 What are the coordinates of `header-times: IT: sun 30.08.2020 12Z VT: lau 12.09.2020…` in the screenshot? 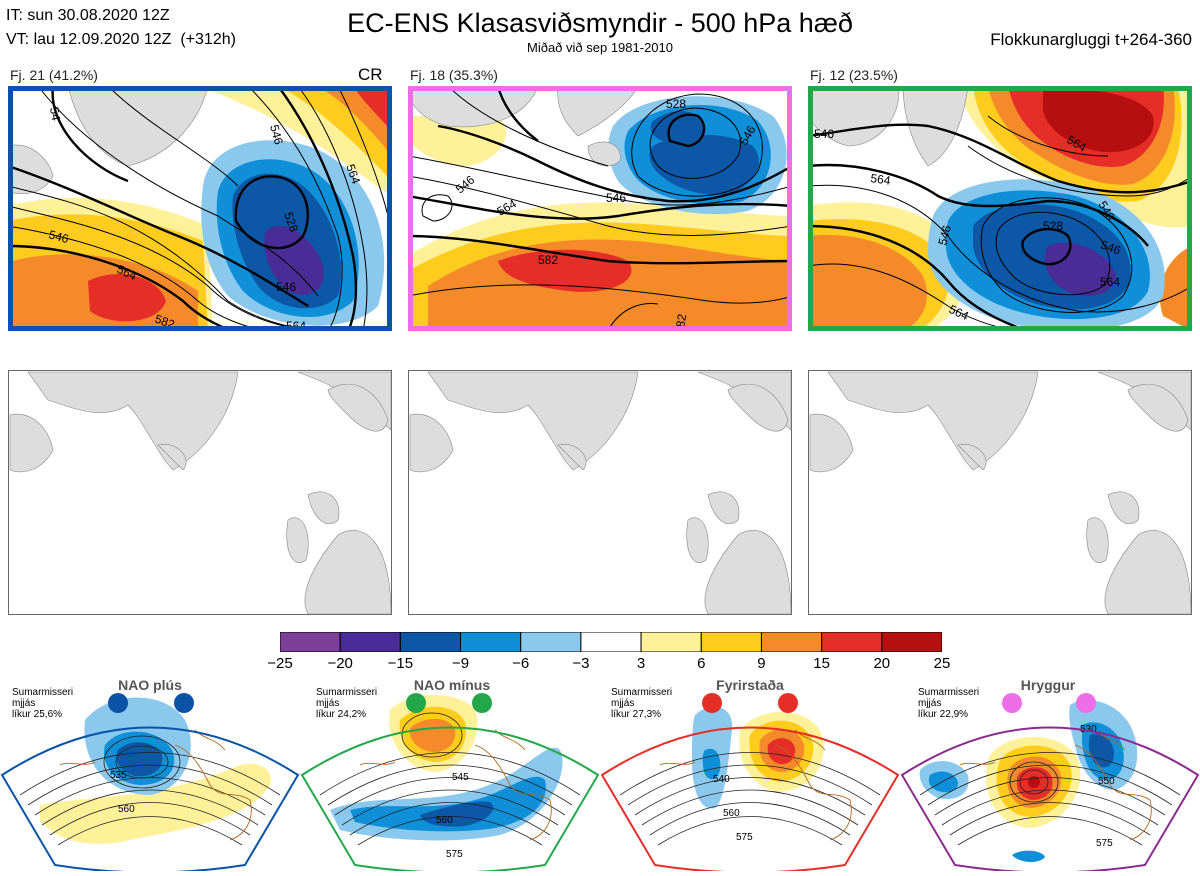 It's located at (121, 28).